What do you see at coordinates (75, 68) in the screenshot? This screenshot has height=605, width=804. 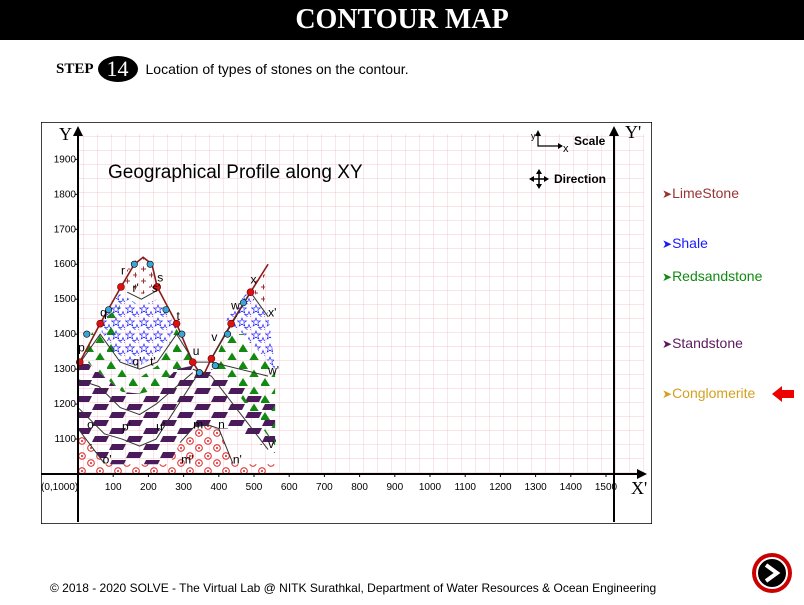 I see `step-word: STEP` at bounding box center [75, 68].